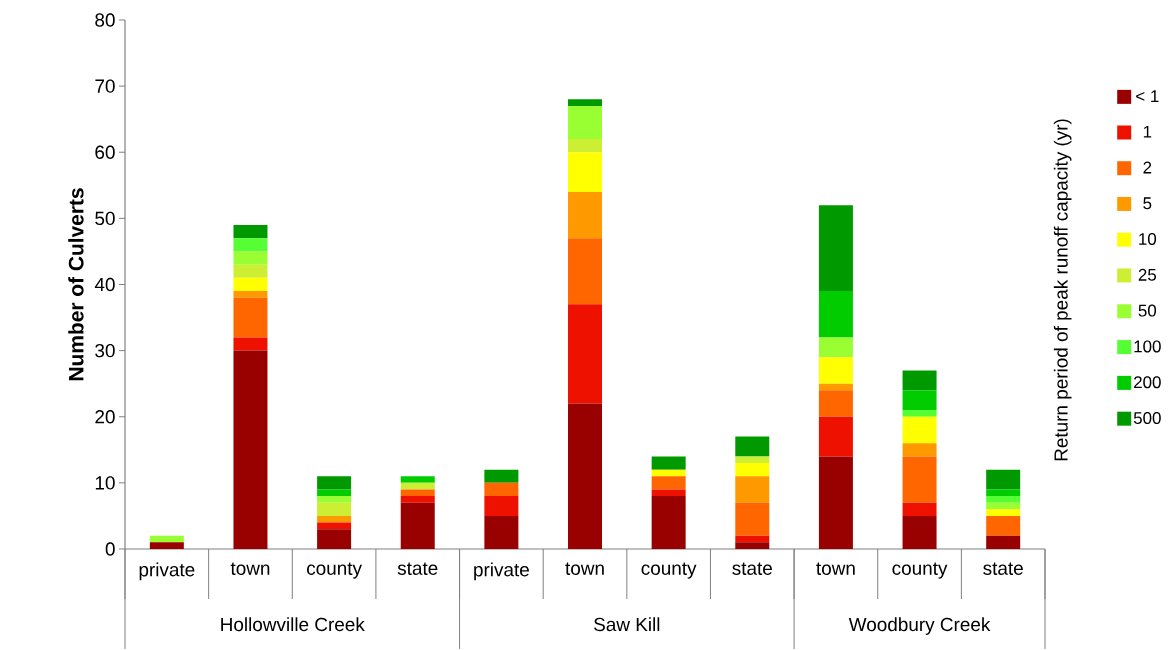 This screenshot has height=650, width=1174. Describe the element at coordinates (1147, 167) in the screenshot. I see `legend-label: 2` at that location.